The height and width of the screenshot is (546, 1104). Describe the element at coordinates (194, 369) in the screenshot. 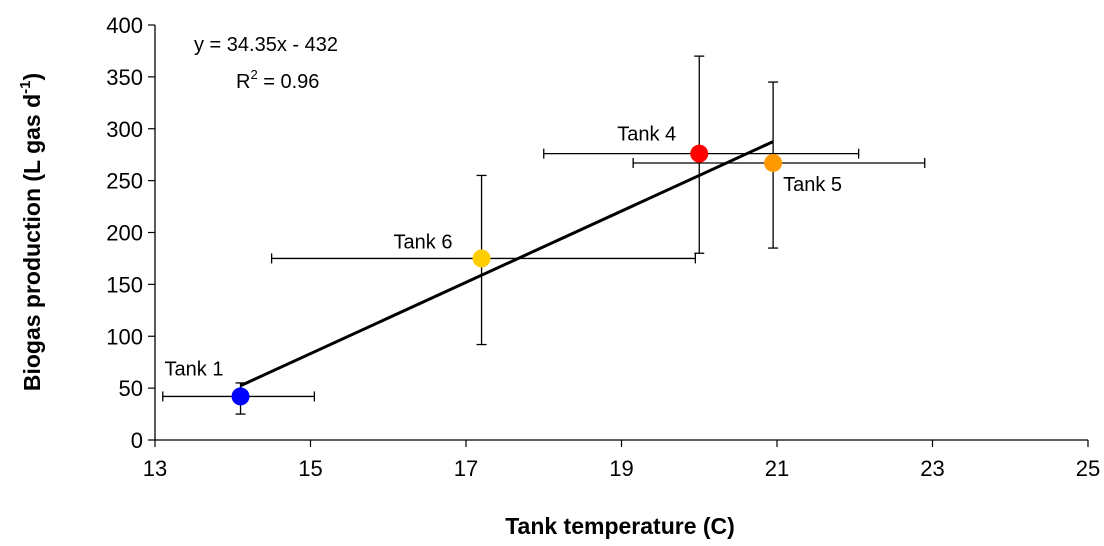

I see `point-label: Tank 1` at that location.